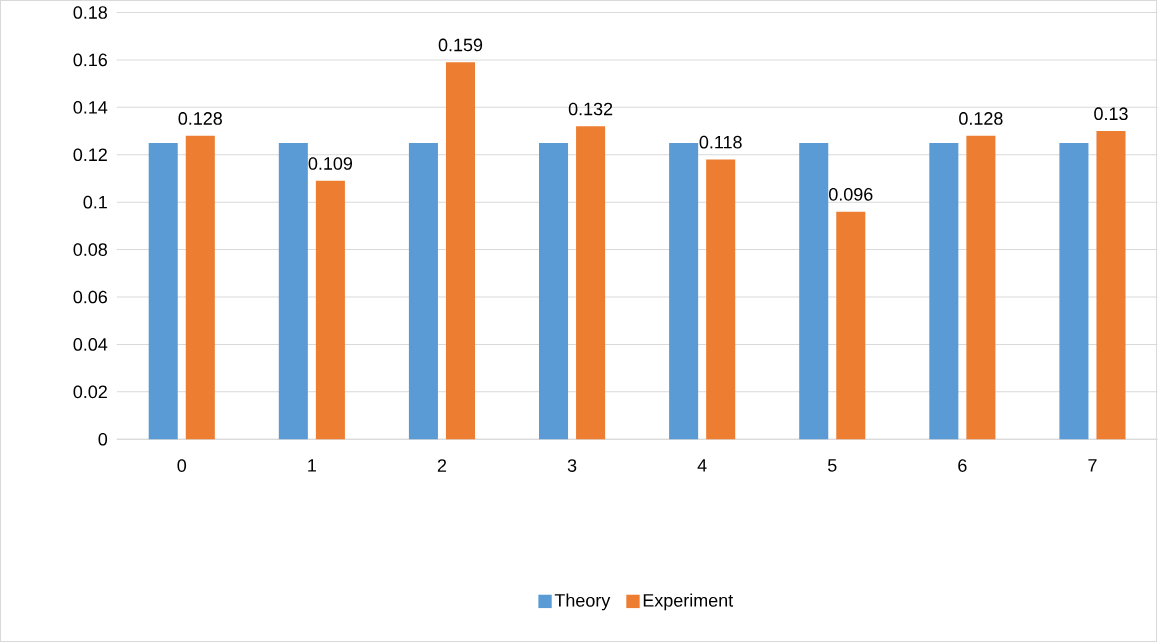 The width and height of the screenshot is (1158, 642). What do you see at coordinates (90, 392) in the screenshot?
I see `y-tick-label: 0.02` at bounding box center [90, 392].